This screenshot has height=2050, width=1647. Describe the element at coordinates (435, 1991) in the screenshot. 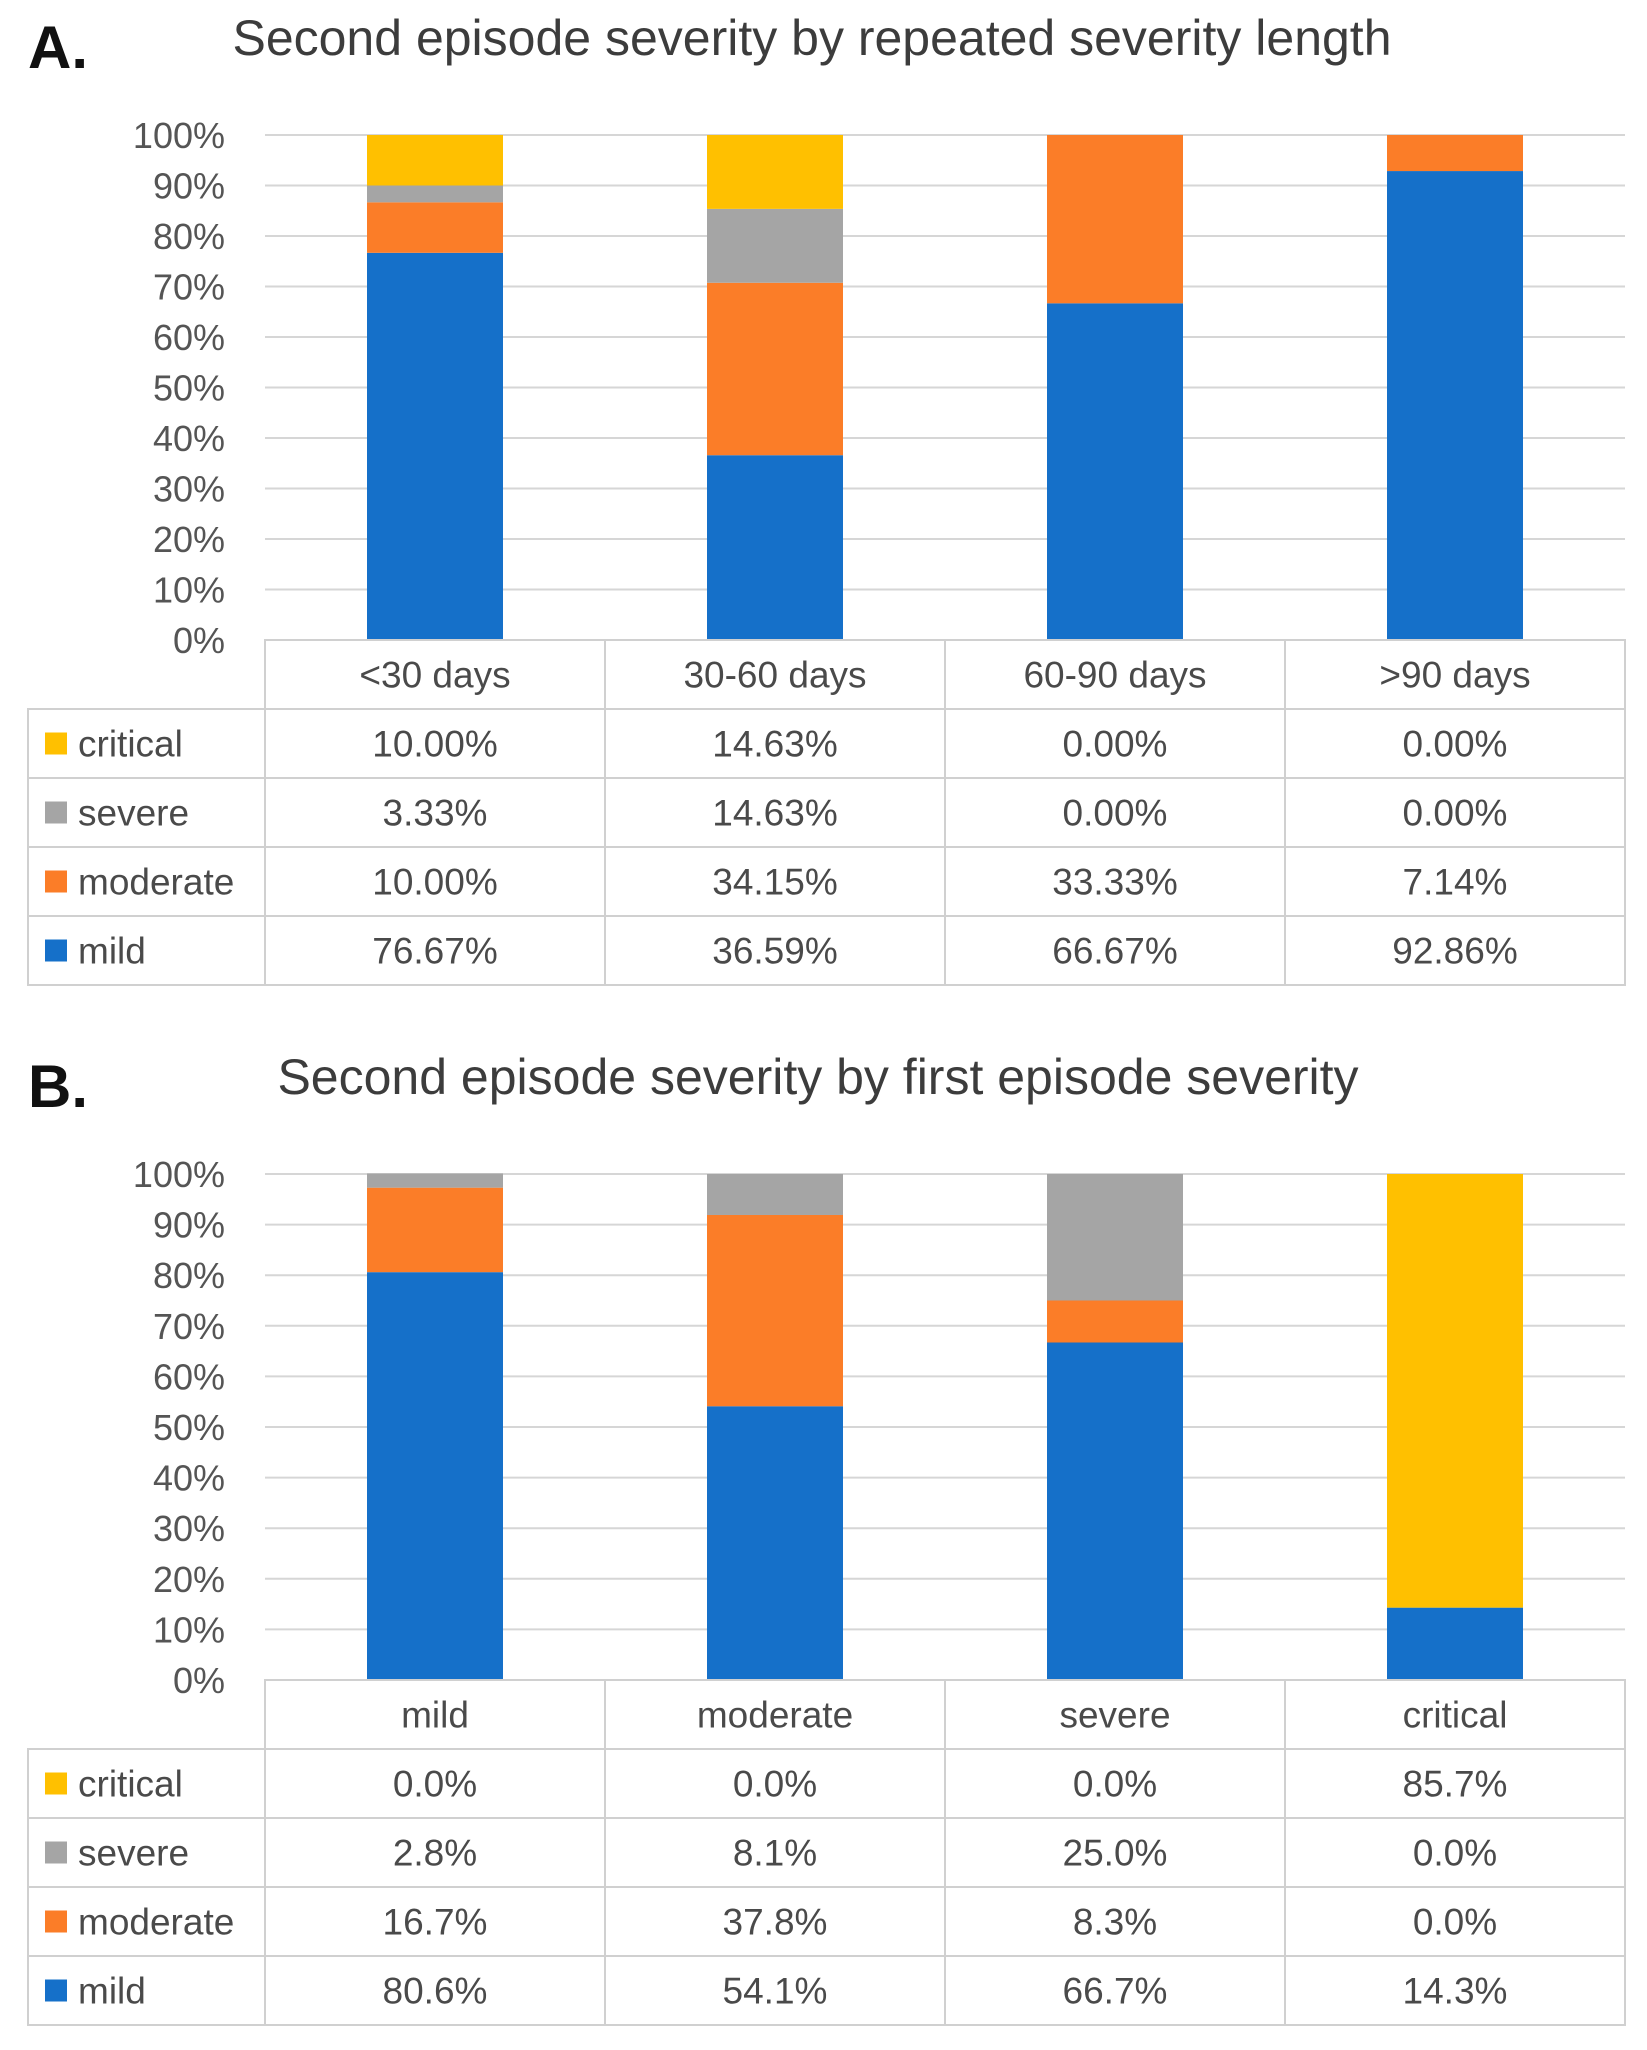

I see `data-label: 80.6%` at that location.